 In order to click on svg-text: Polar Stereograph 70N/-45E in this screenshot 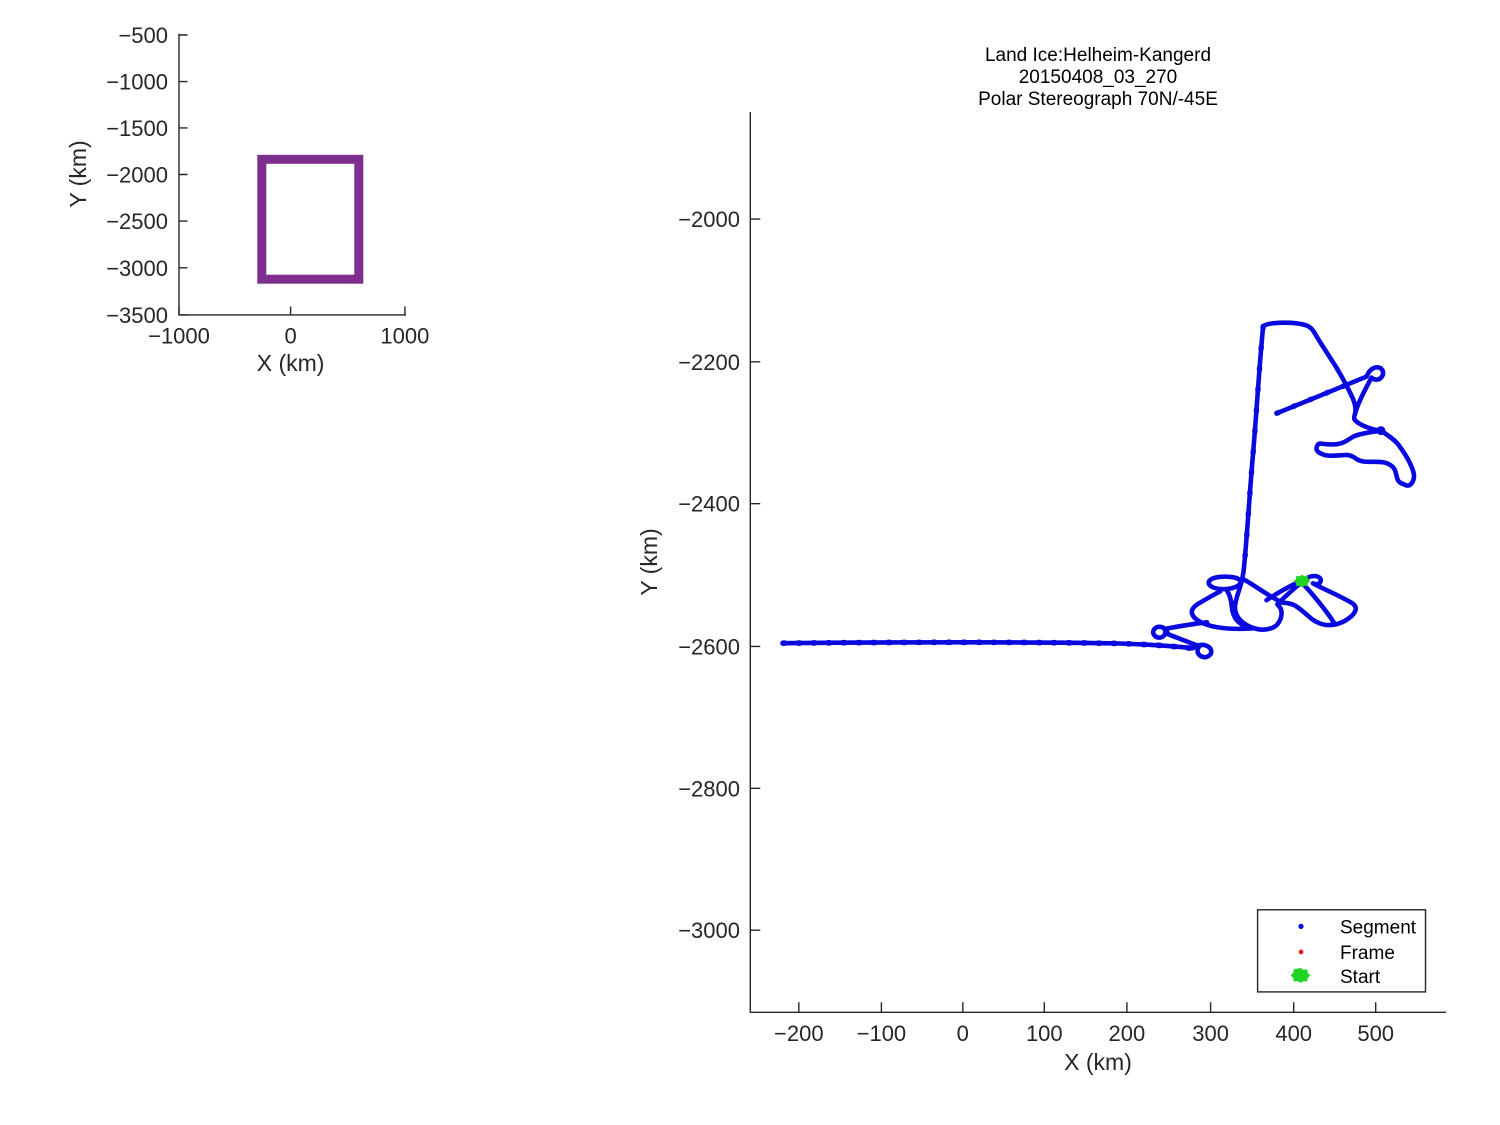, I will do `click(1098, 99)`.